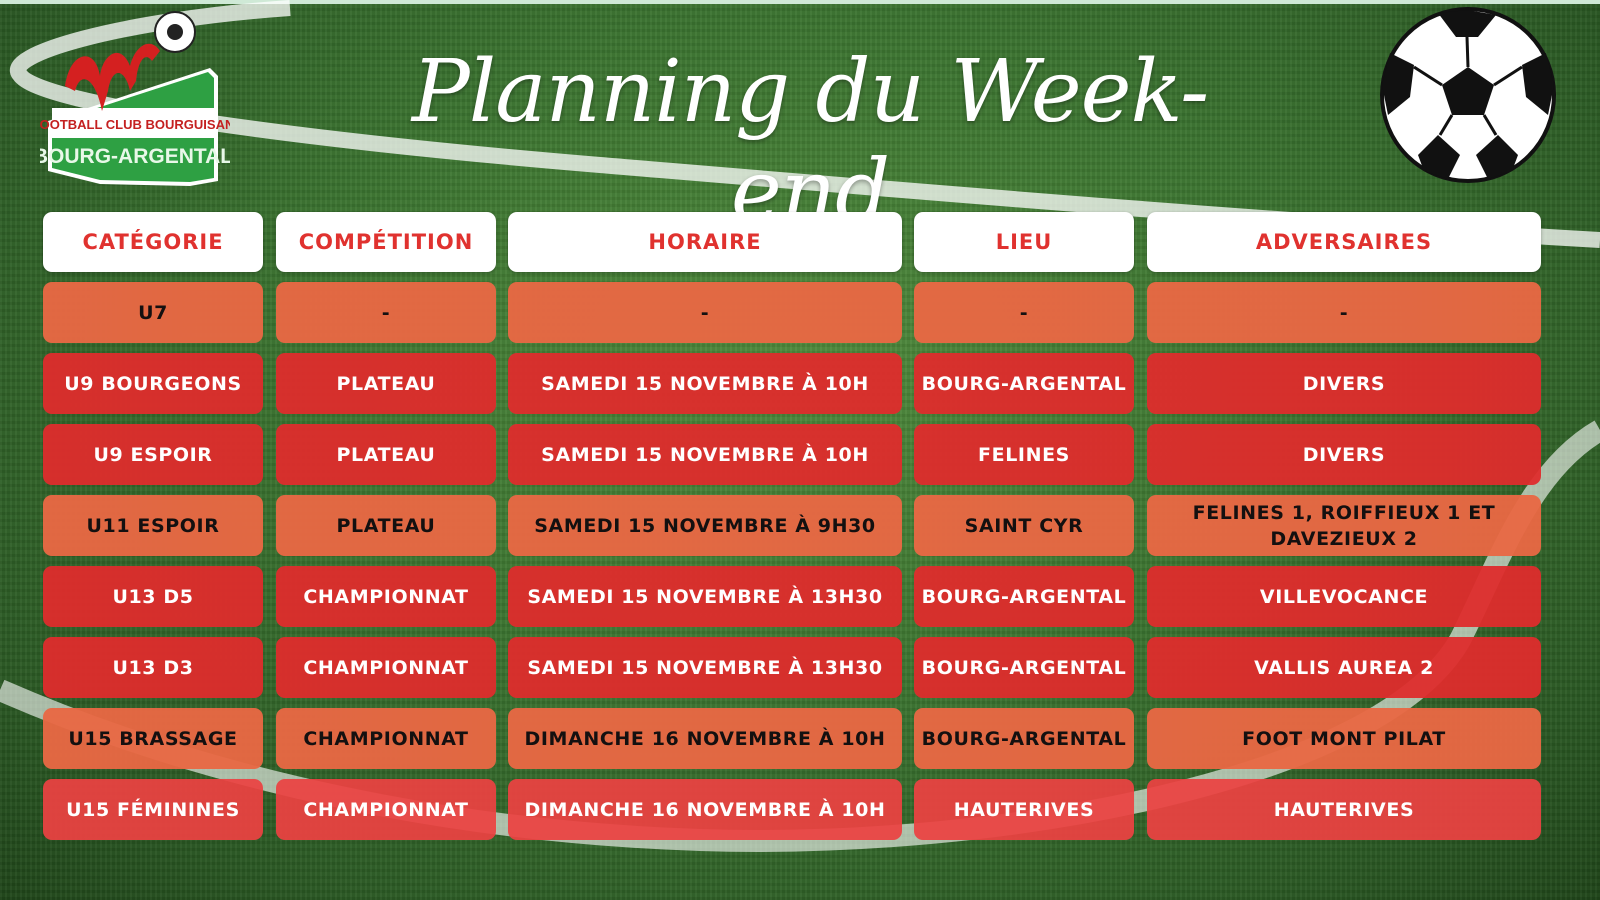 Image resolution: width=1600 pixels, height=900 pixels. I want to click on cell-opponents: -, so click(1344, 312).